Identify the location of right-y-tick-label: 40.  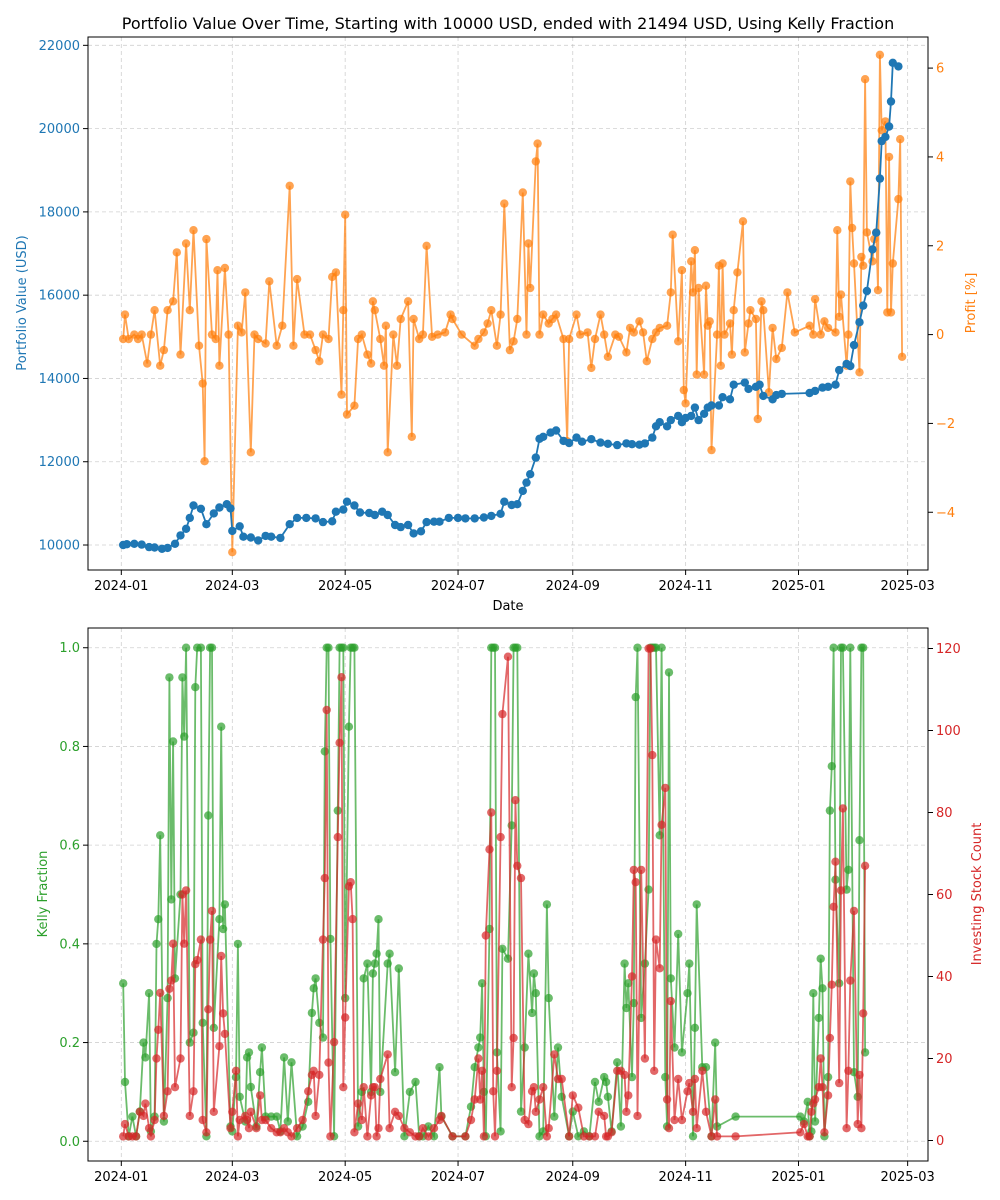
(944, 977).